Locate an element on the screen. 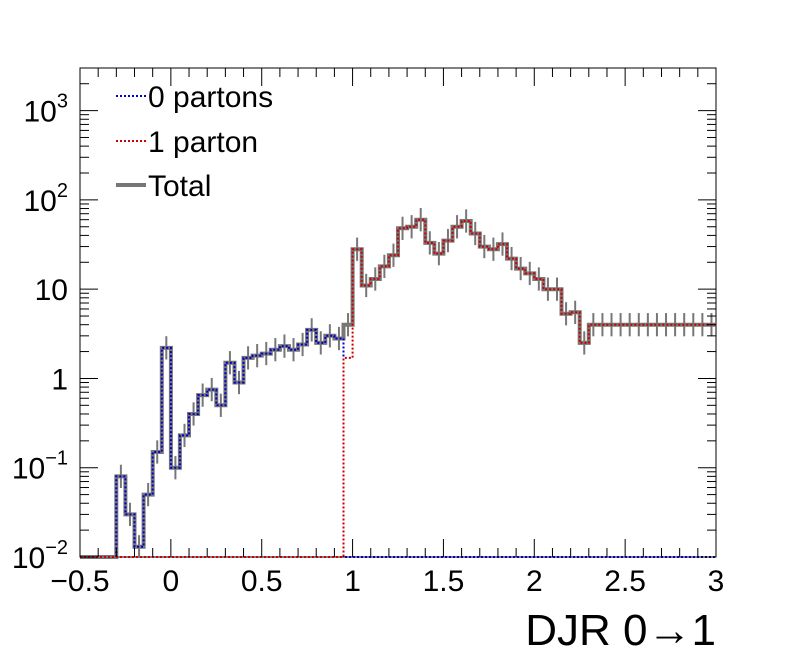 The height and width of the screenshot is (672, 796). x-tick-label: 0 is located at coordinates (171, 581).